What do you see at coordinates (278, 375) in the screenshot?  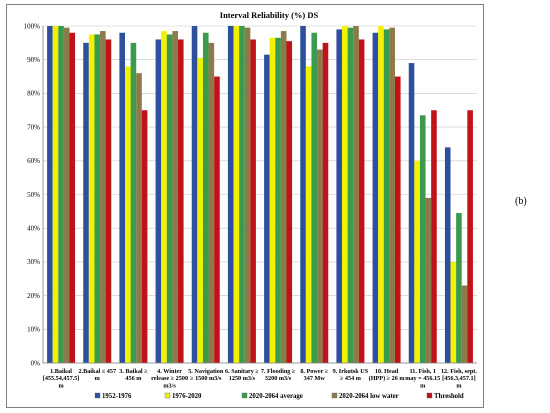 I see `x-tick-label: 7. Flooding ≥3200 m3/s` at bounding box center [278, 375].